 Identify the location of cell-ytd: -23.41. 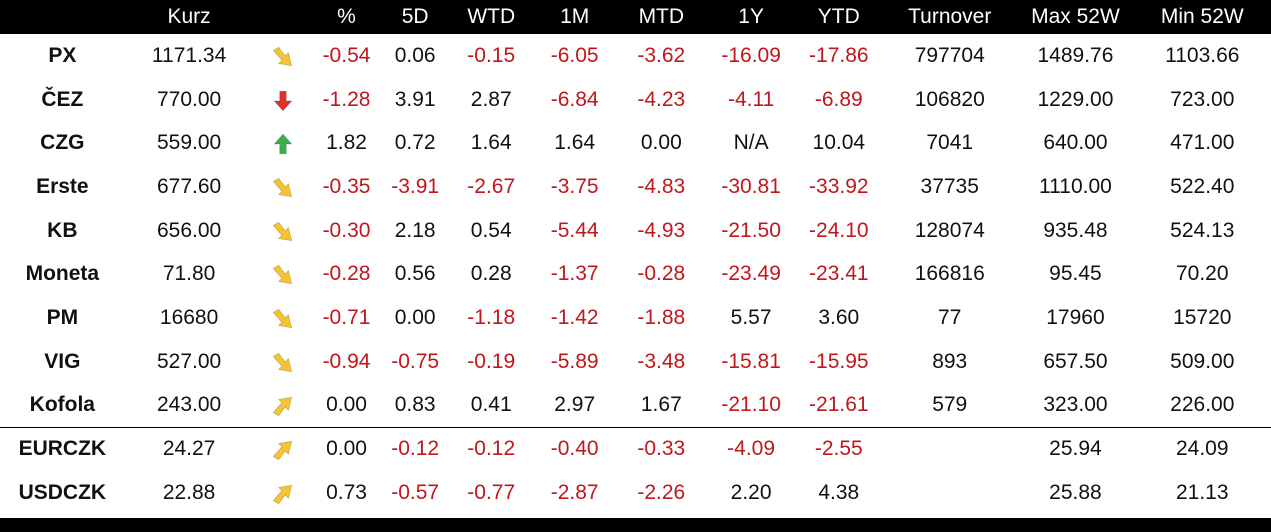
(839, 274).